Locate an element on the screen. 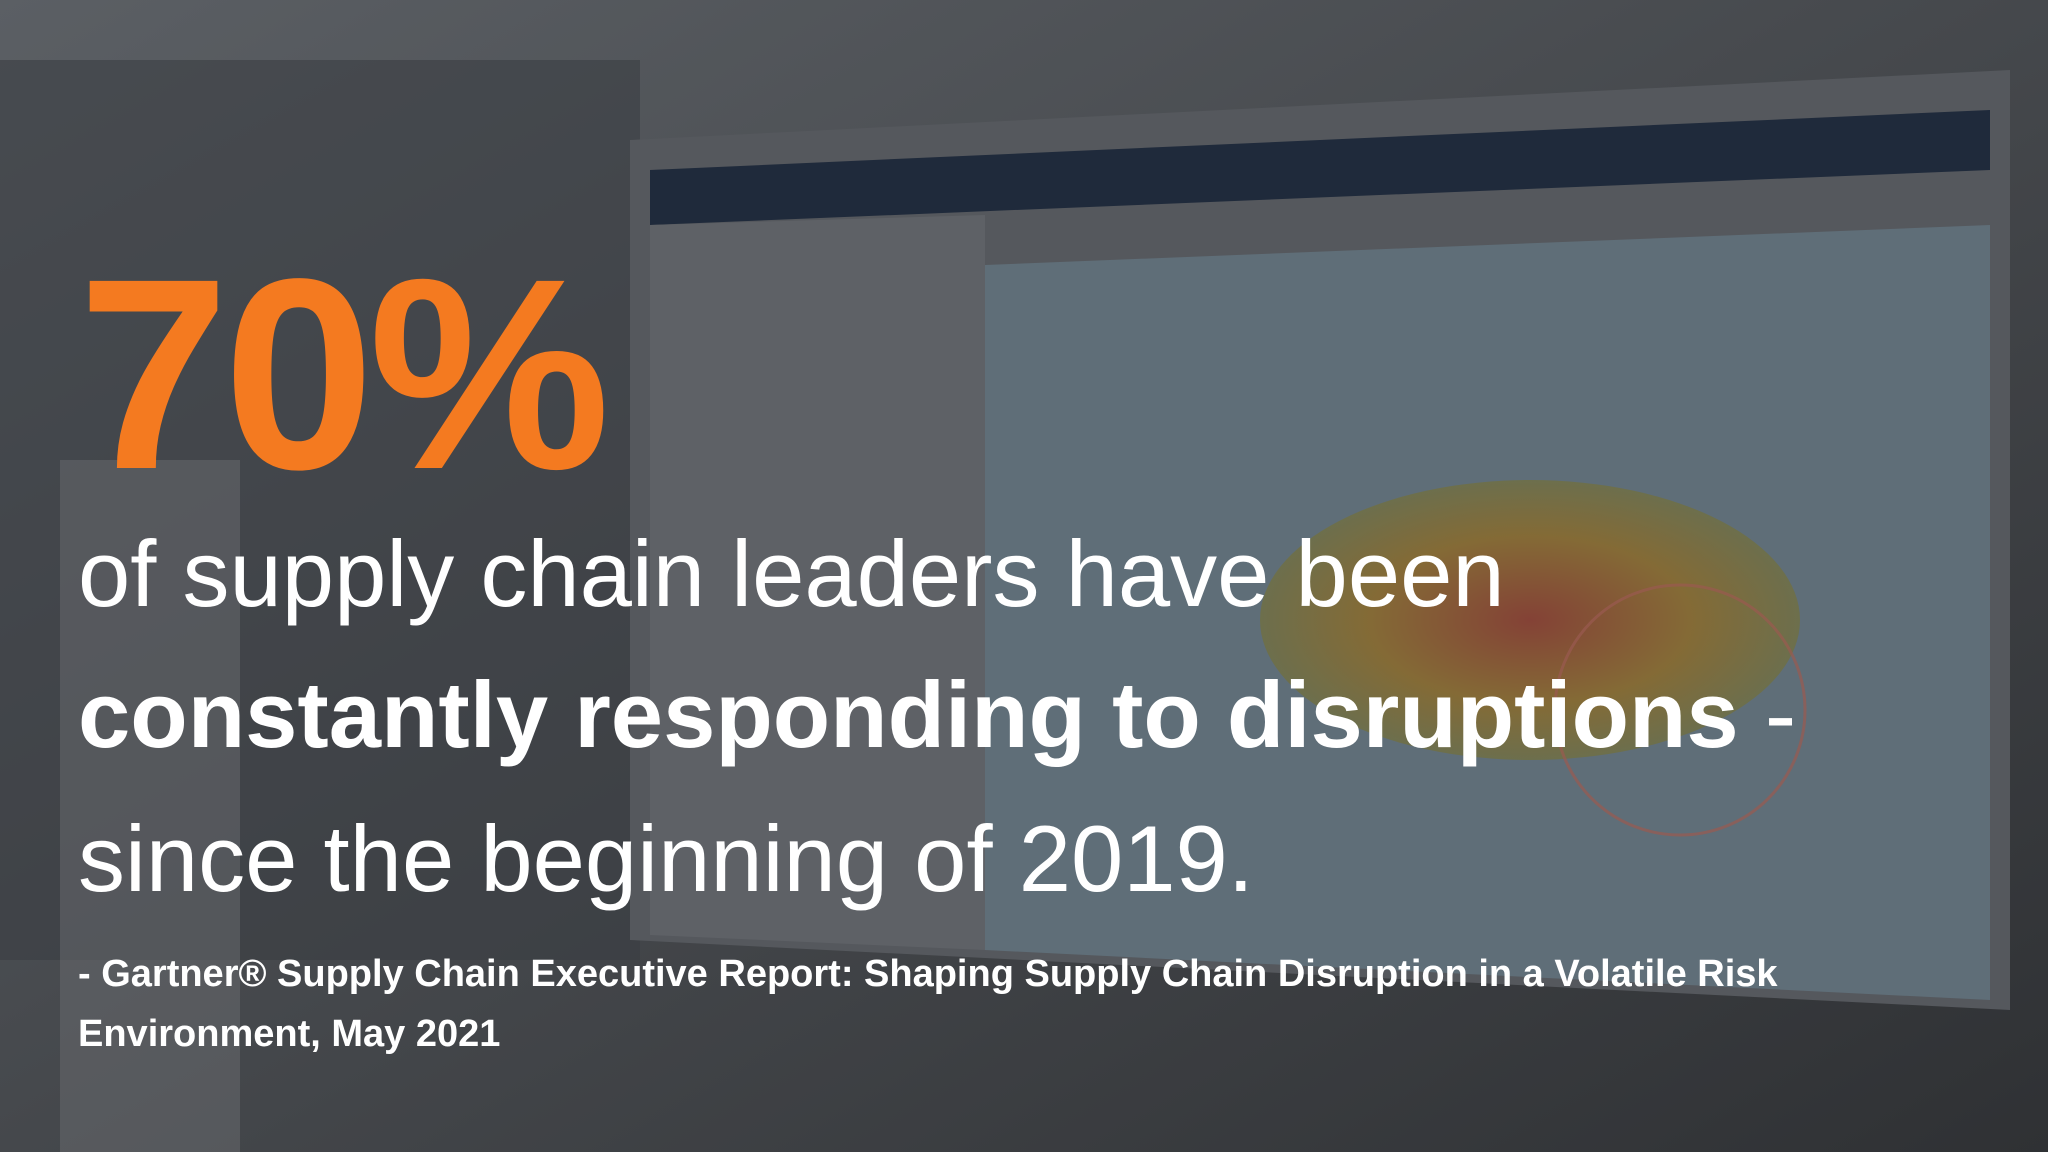 The width and height of the screenshot is (2048, 1152). statement-line: of supply chain leaders have been is located at coordinates (791, 573).